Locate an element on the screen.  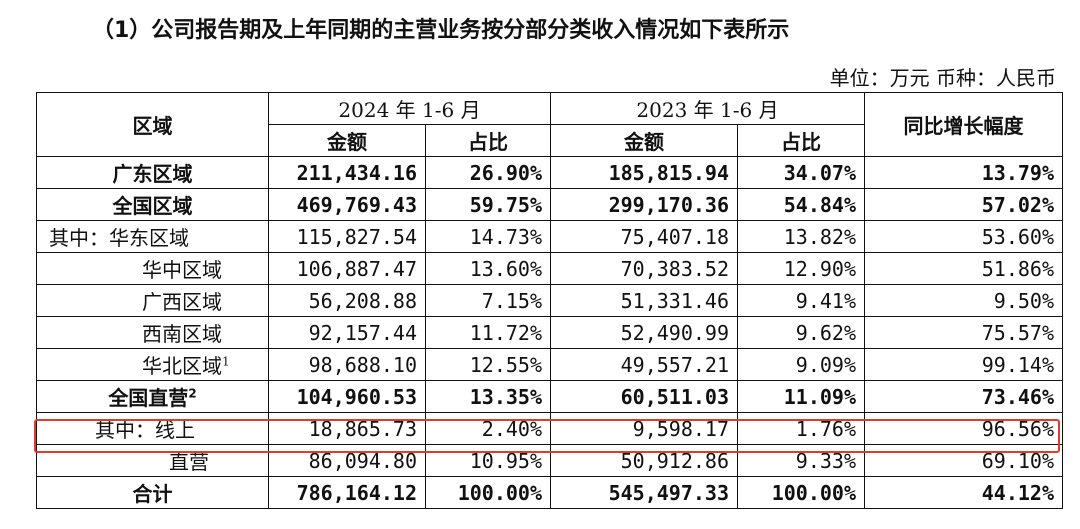
amount-2023-cell: 50,912.86 is located at coordinates (644, 460).